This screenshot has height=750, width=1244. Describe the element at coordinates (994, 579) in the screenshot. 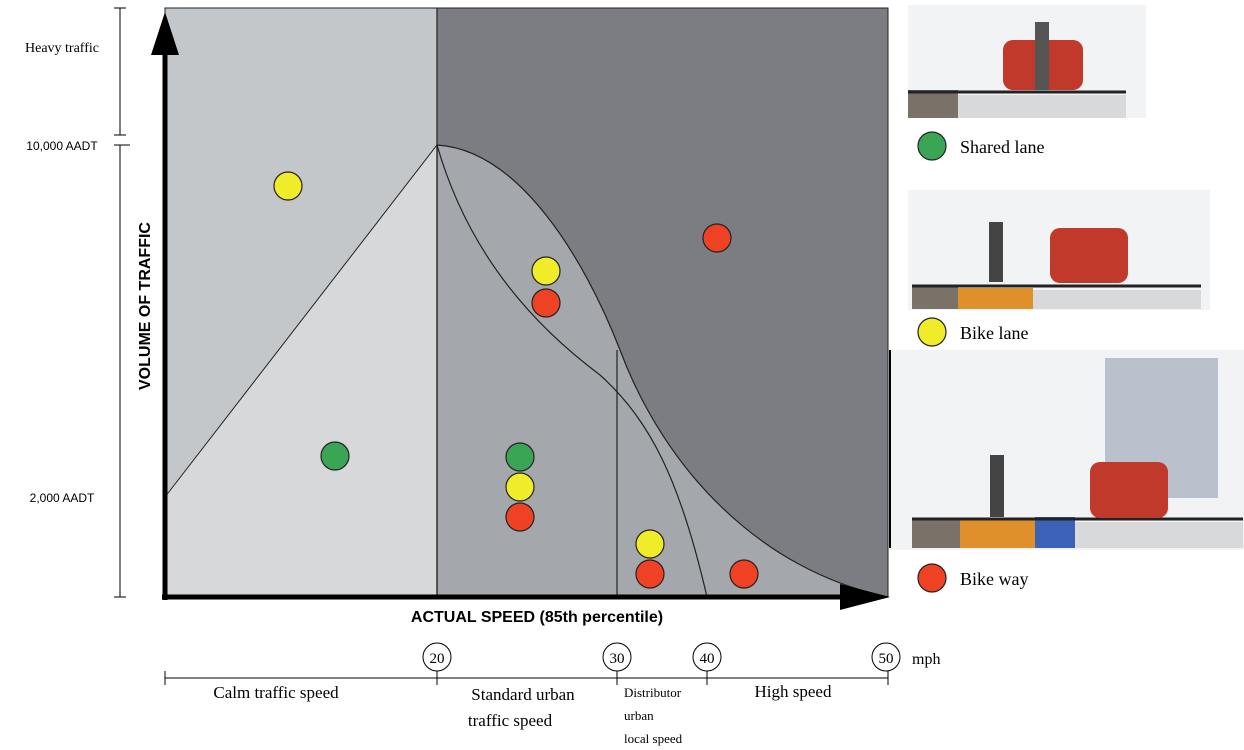

I see `legend-label: Bike way` at that location.